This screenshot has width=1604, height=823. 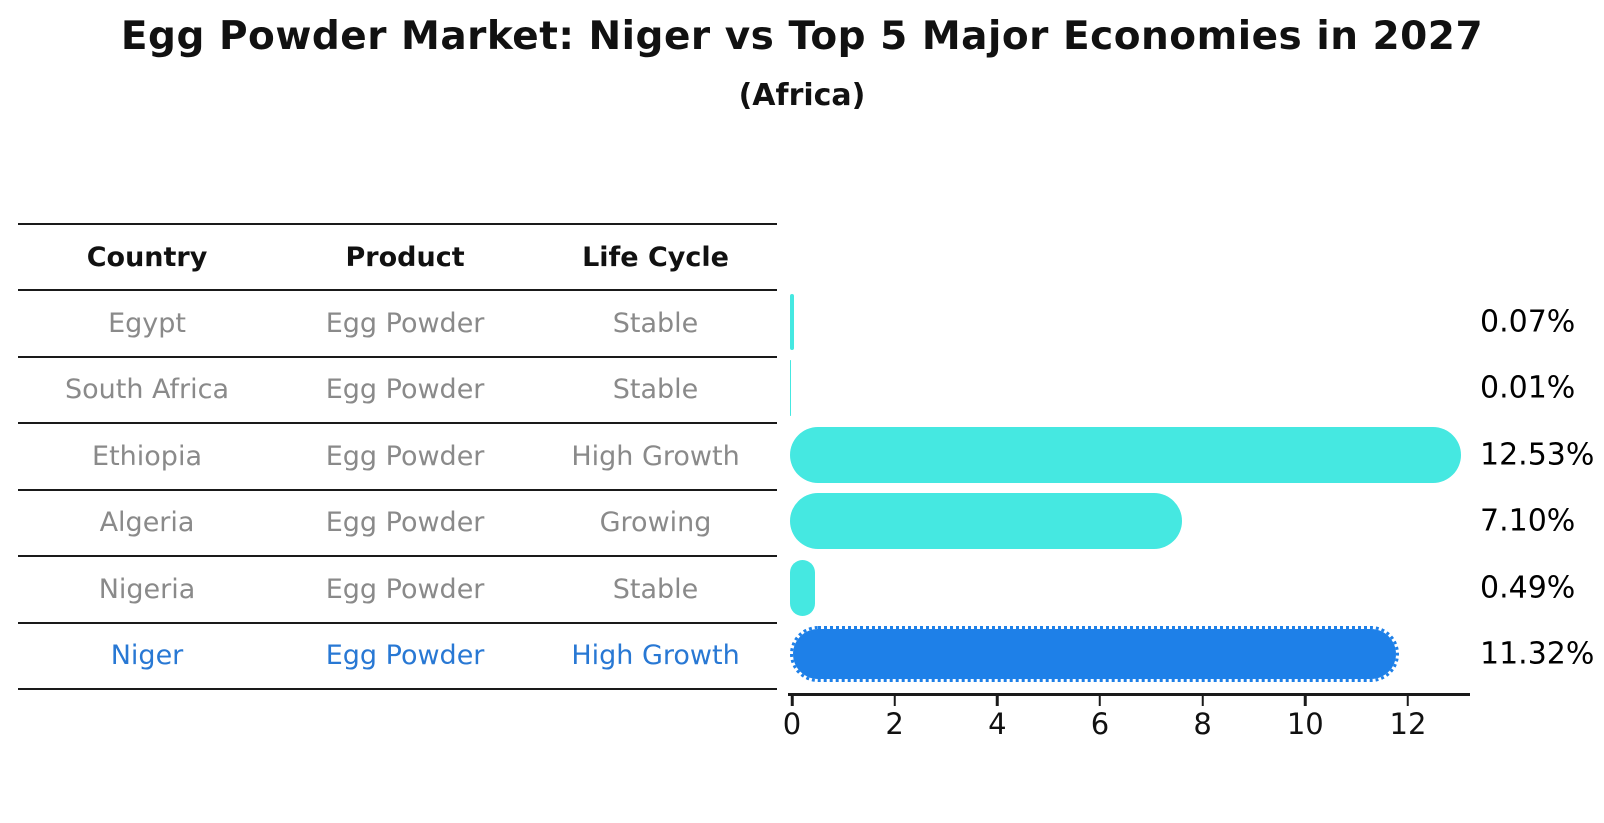 What do you see at coordinates (1202, 724) in the screenshot?
I see `x-tick-label: 8` at bounding box center [1202, 724].